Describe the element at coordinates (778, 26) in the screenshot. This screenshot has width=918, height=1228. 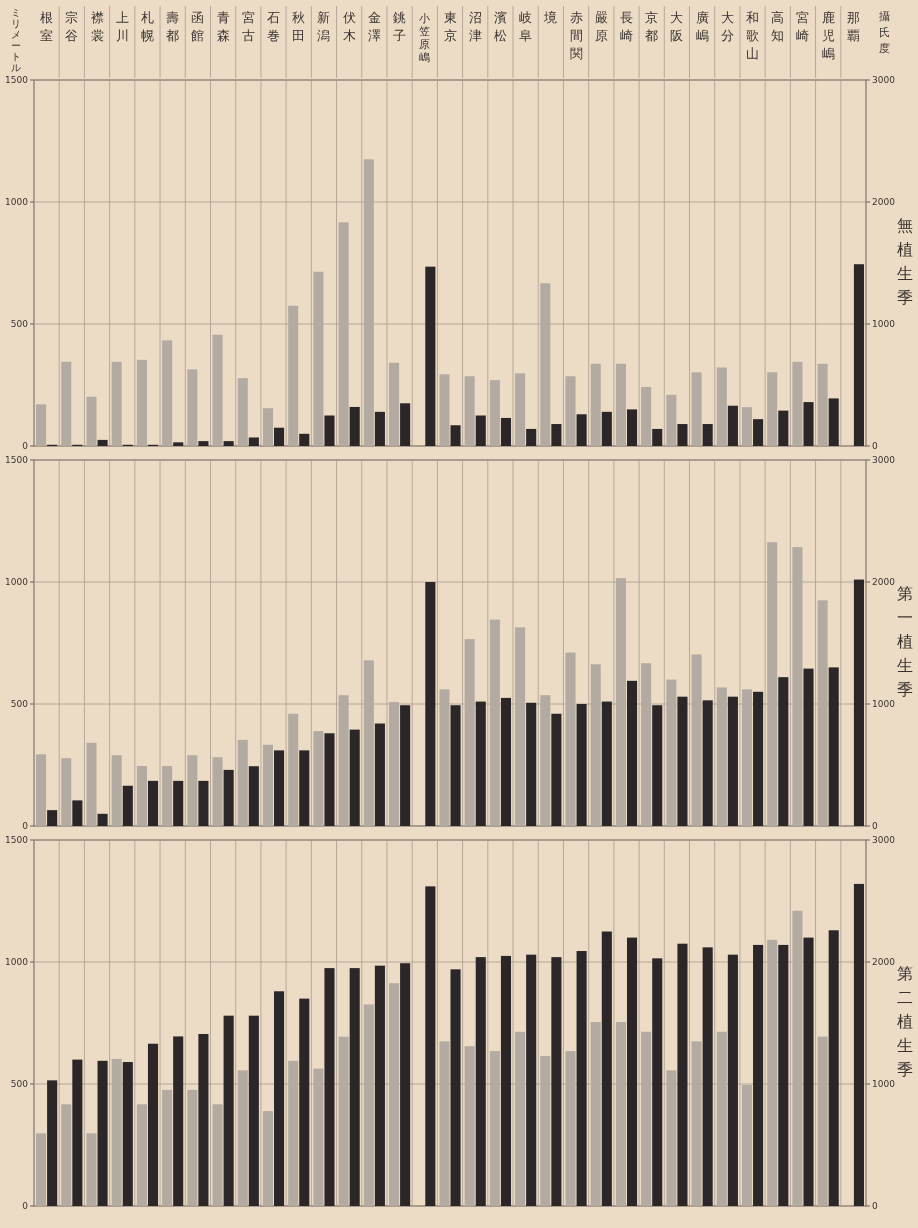
I see `x-tick-label: 高知` at that location.